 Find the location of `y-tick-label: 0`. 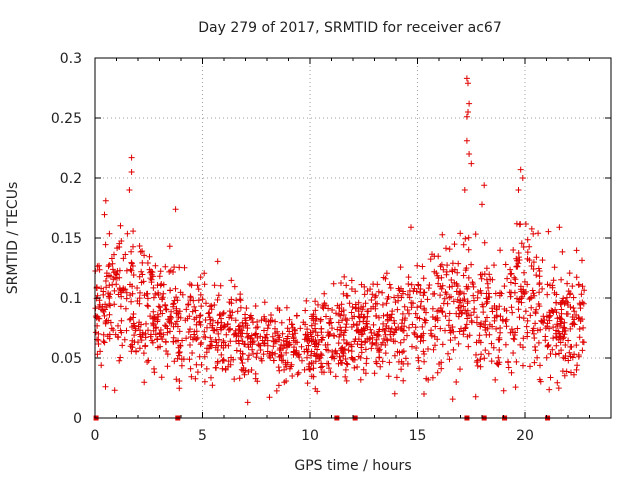

y-tick-label: 0 is located at coordinates (77, 419).